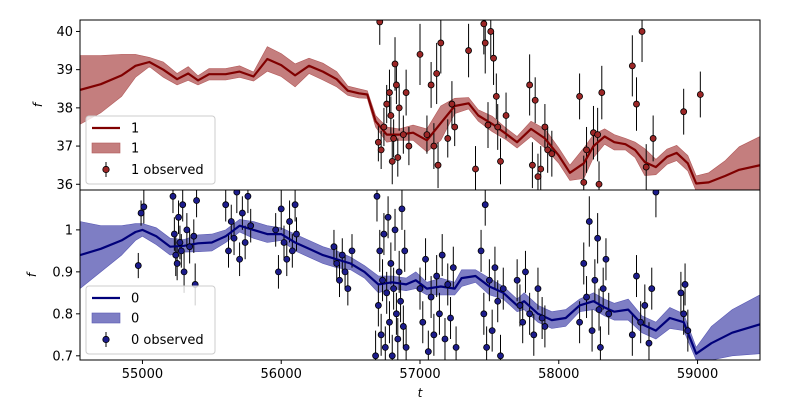 This screenshot has width=800, height=400. I want to click on bottom-xtick-label: 55000, so click(142, 374).